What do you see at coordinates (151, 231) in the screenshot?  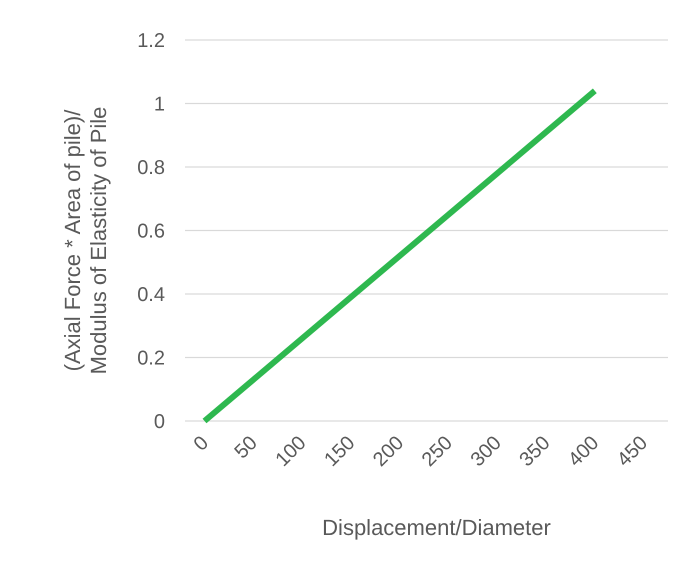 I see `y-tick-label: 0.6` at bounding box center [151, 231].